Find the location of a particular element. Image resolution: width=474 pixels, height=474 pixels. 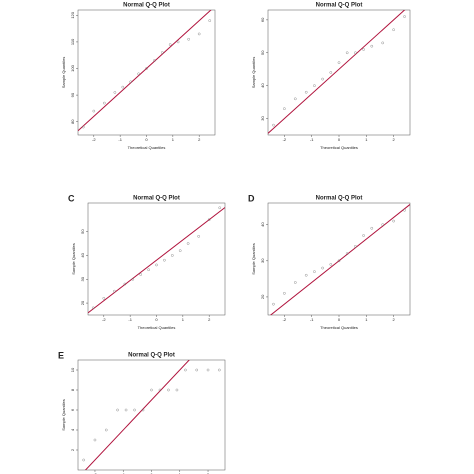

y-tick-label: 120 is located at coordinates (72, 14).